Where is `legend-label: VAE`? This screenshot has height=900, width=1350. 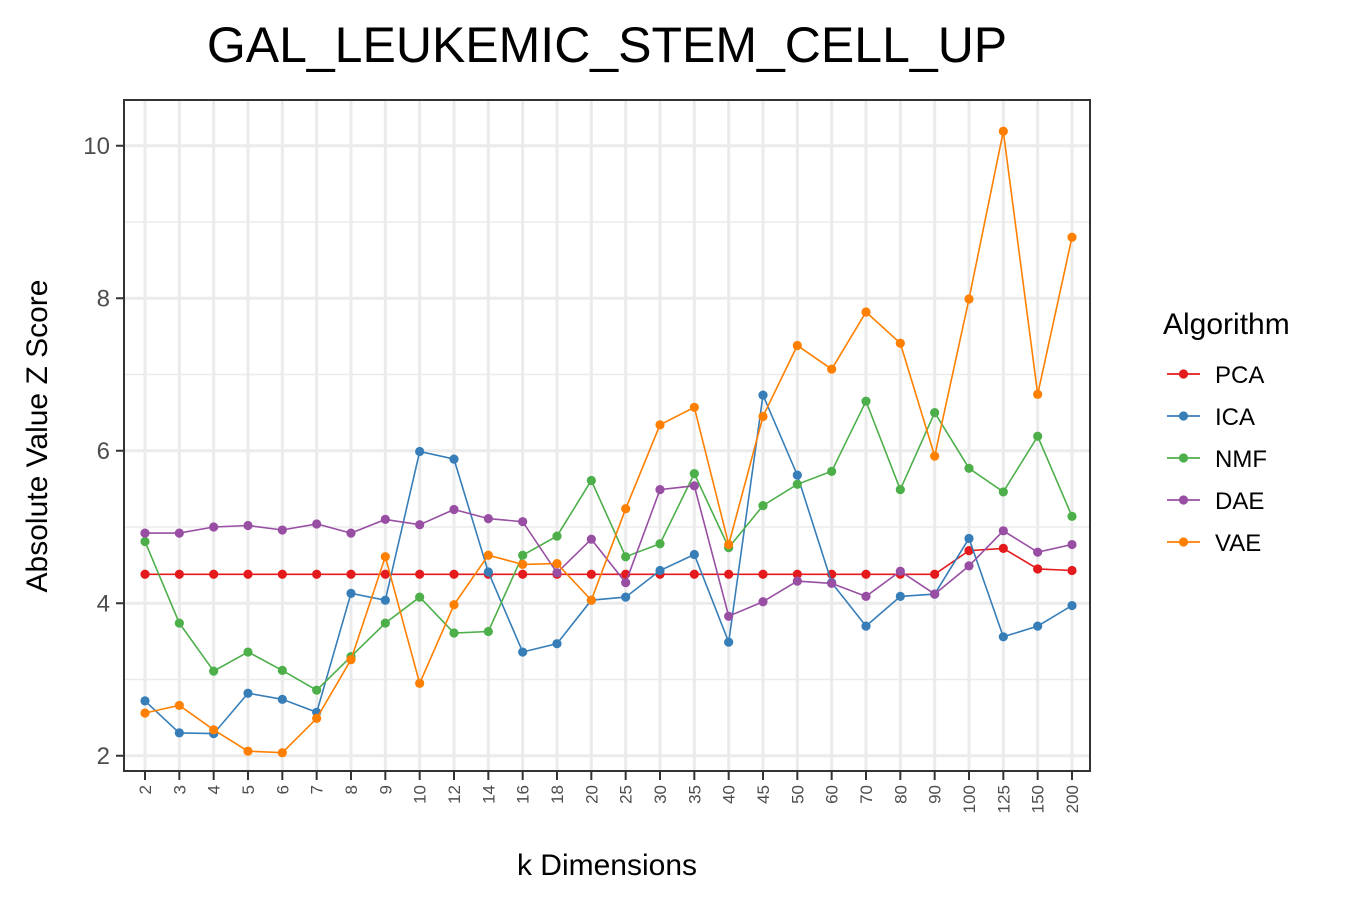 legend-label: VAE is located at coordinates (1238, 543).